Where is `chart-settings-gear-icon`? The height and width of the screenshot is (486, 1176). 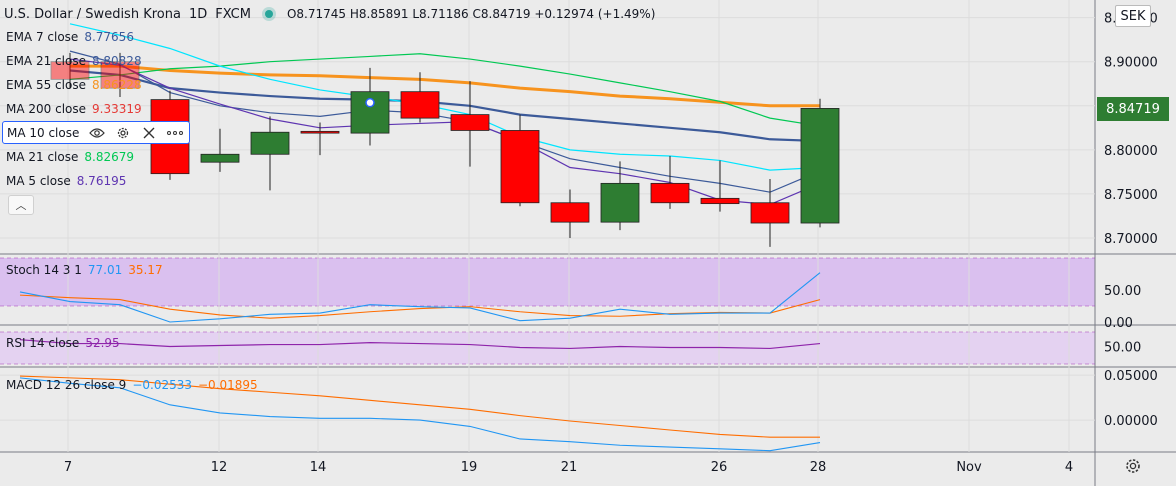 chart-settings-gear-icon is located at coordinates (1133, 466).